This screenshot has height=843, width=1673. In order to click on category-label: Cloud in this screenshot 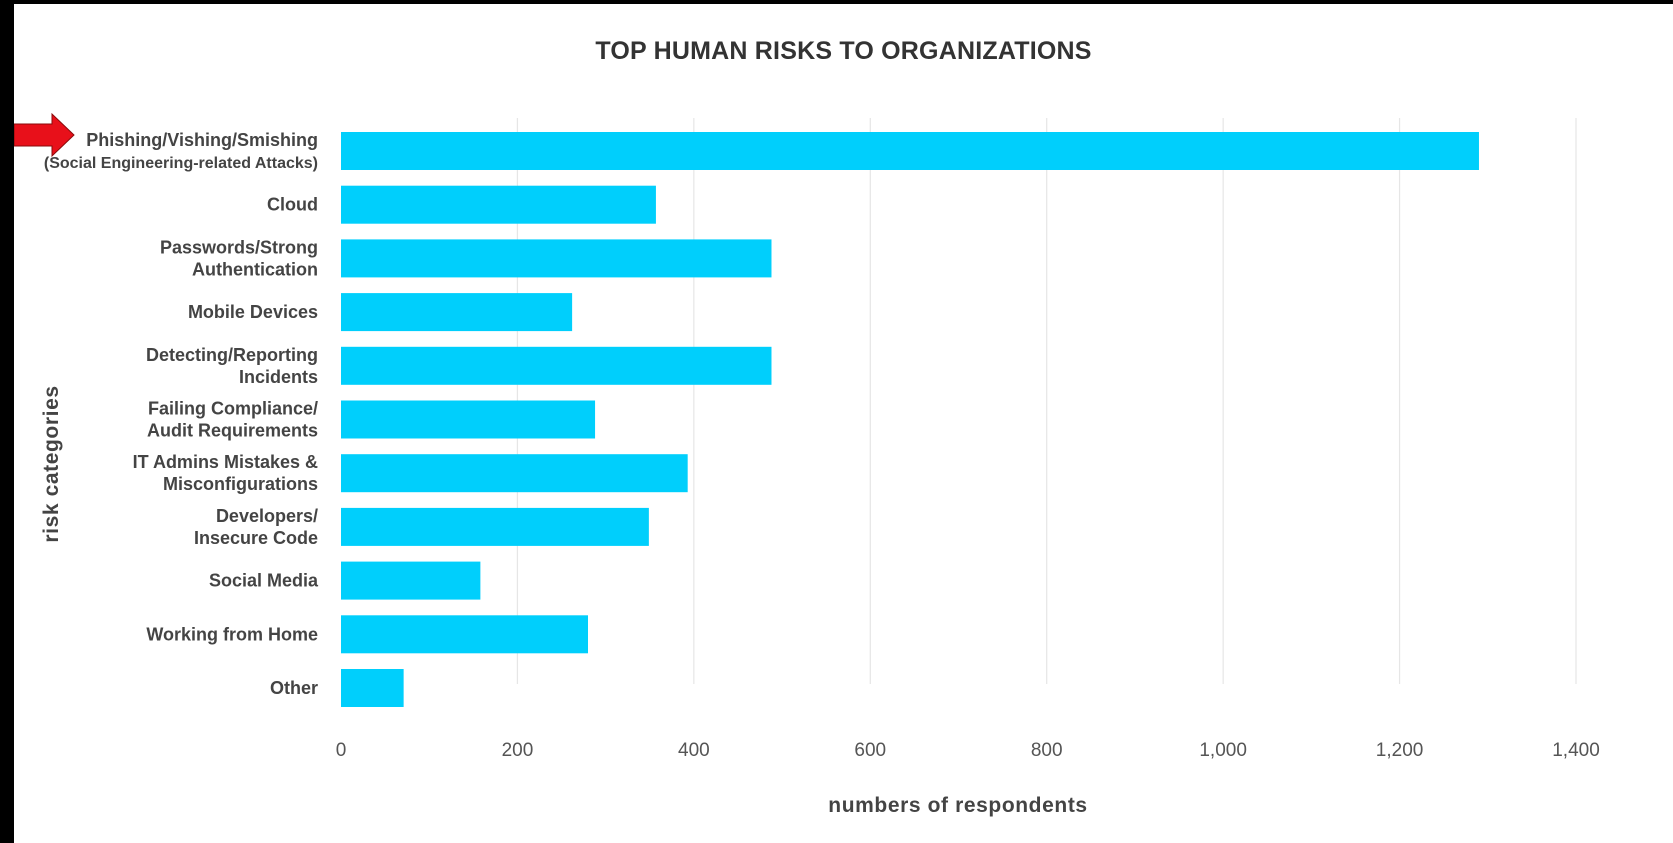, I will do `click(292, 205)`.